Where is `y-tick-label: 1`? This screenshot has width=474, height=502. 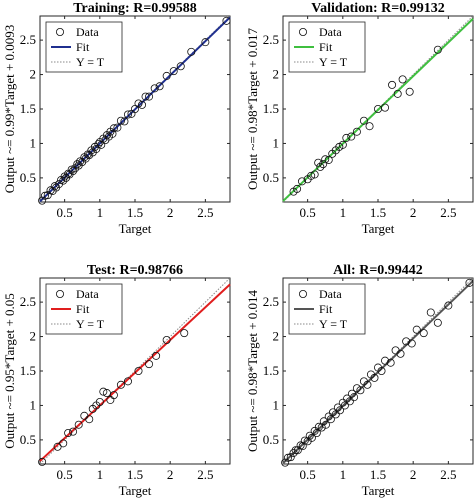
y-tick-label: 1 is located at coordinates (276, 142).